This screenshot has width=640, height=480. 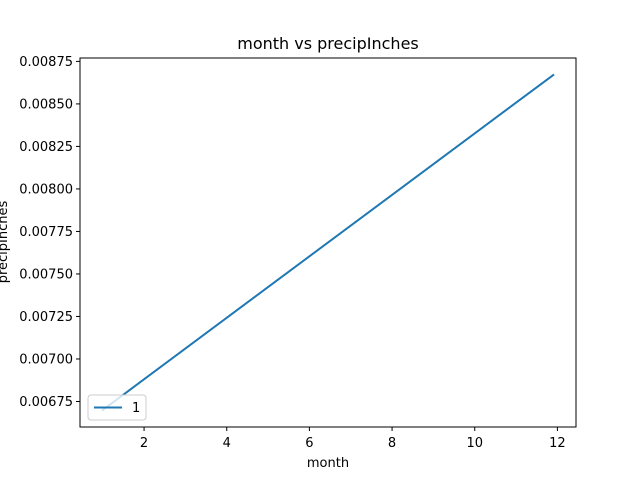 What do you see at coordinates (46, 147) in the screenshot?
I see `y-tick-label: 0.00825` at bounding box center [46, 147].